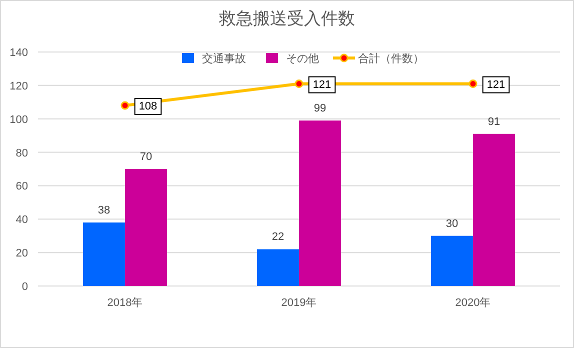 The image size is (574, 348). Describe the element at coordinates (22, 153) in the screenshot. I see `y-tick-label: 80` at that location.